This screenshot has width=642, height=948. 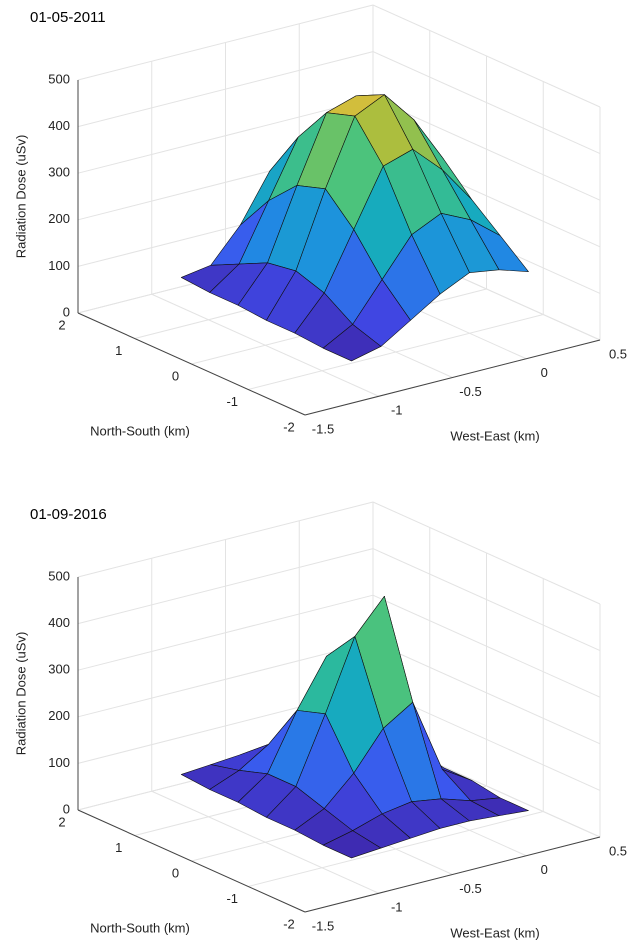 I want to click on chart-title: 01-09-2016, so click(x=68, y=514).